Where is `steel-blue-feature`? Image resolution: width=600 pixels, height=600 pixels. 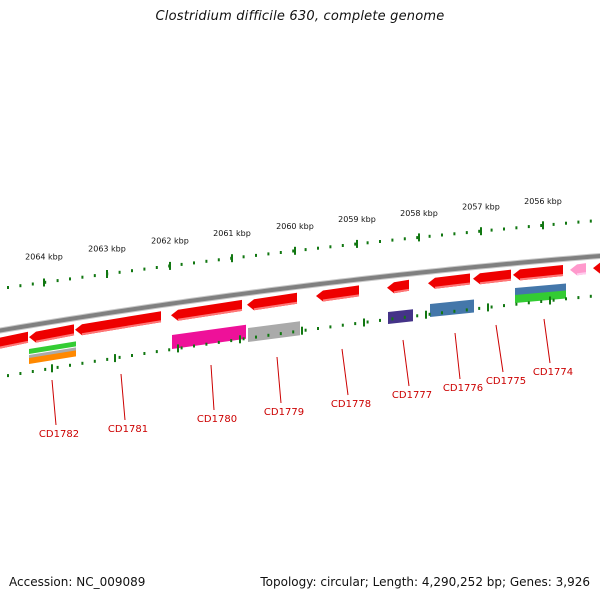
steel-blue-feature is located at coordinates (540, 289).